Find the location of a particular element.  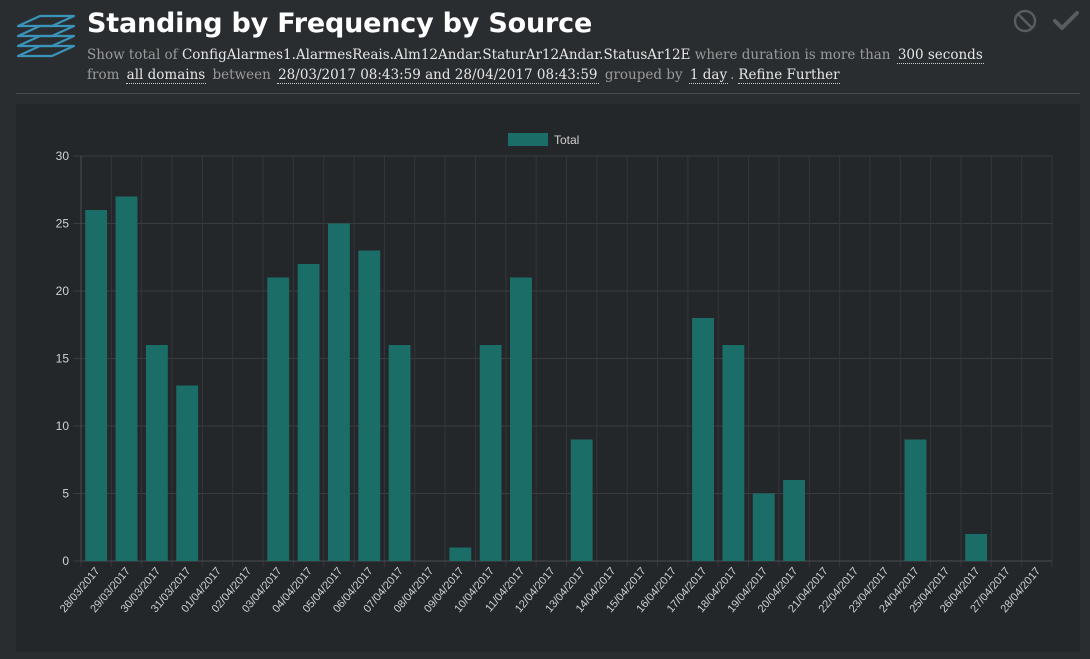

check-icon is located at coordinates (1066, 21).